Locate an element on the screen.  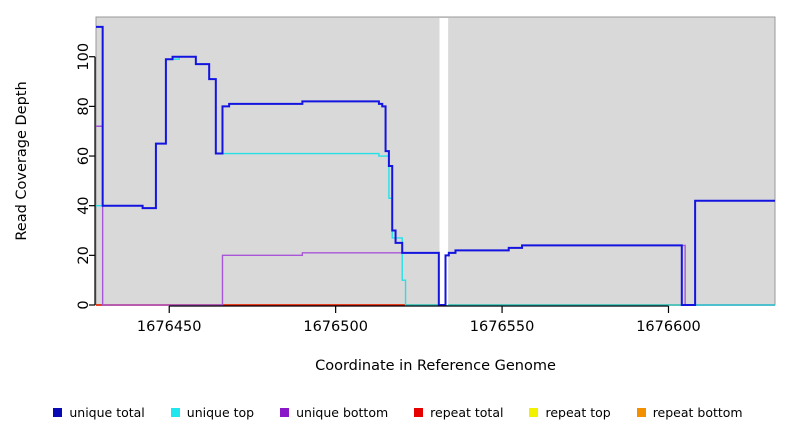
legend-item-repeat-bottom: repeat bottom is located at coordinates (689, 412).